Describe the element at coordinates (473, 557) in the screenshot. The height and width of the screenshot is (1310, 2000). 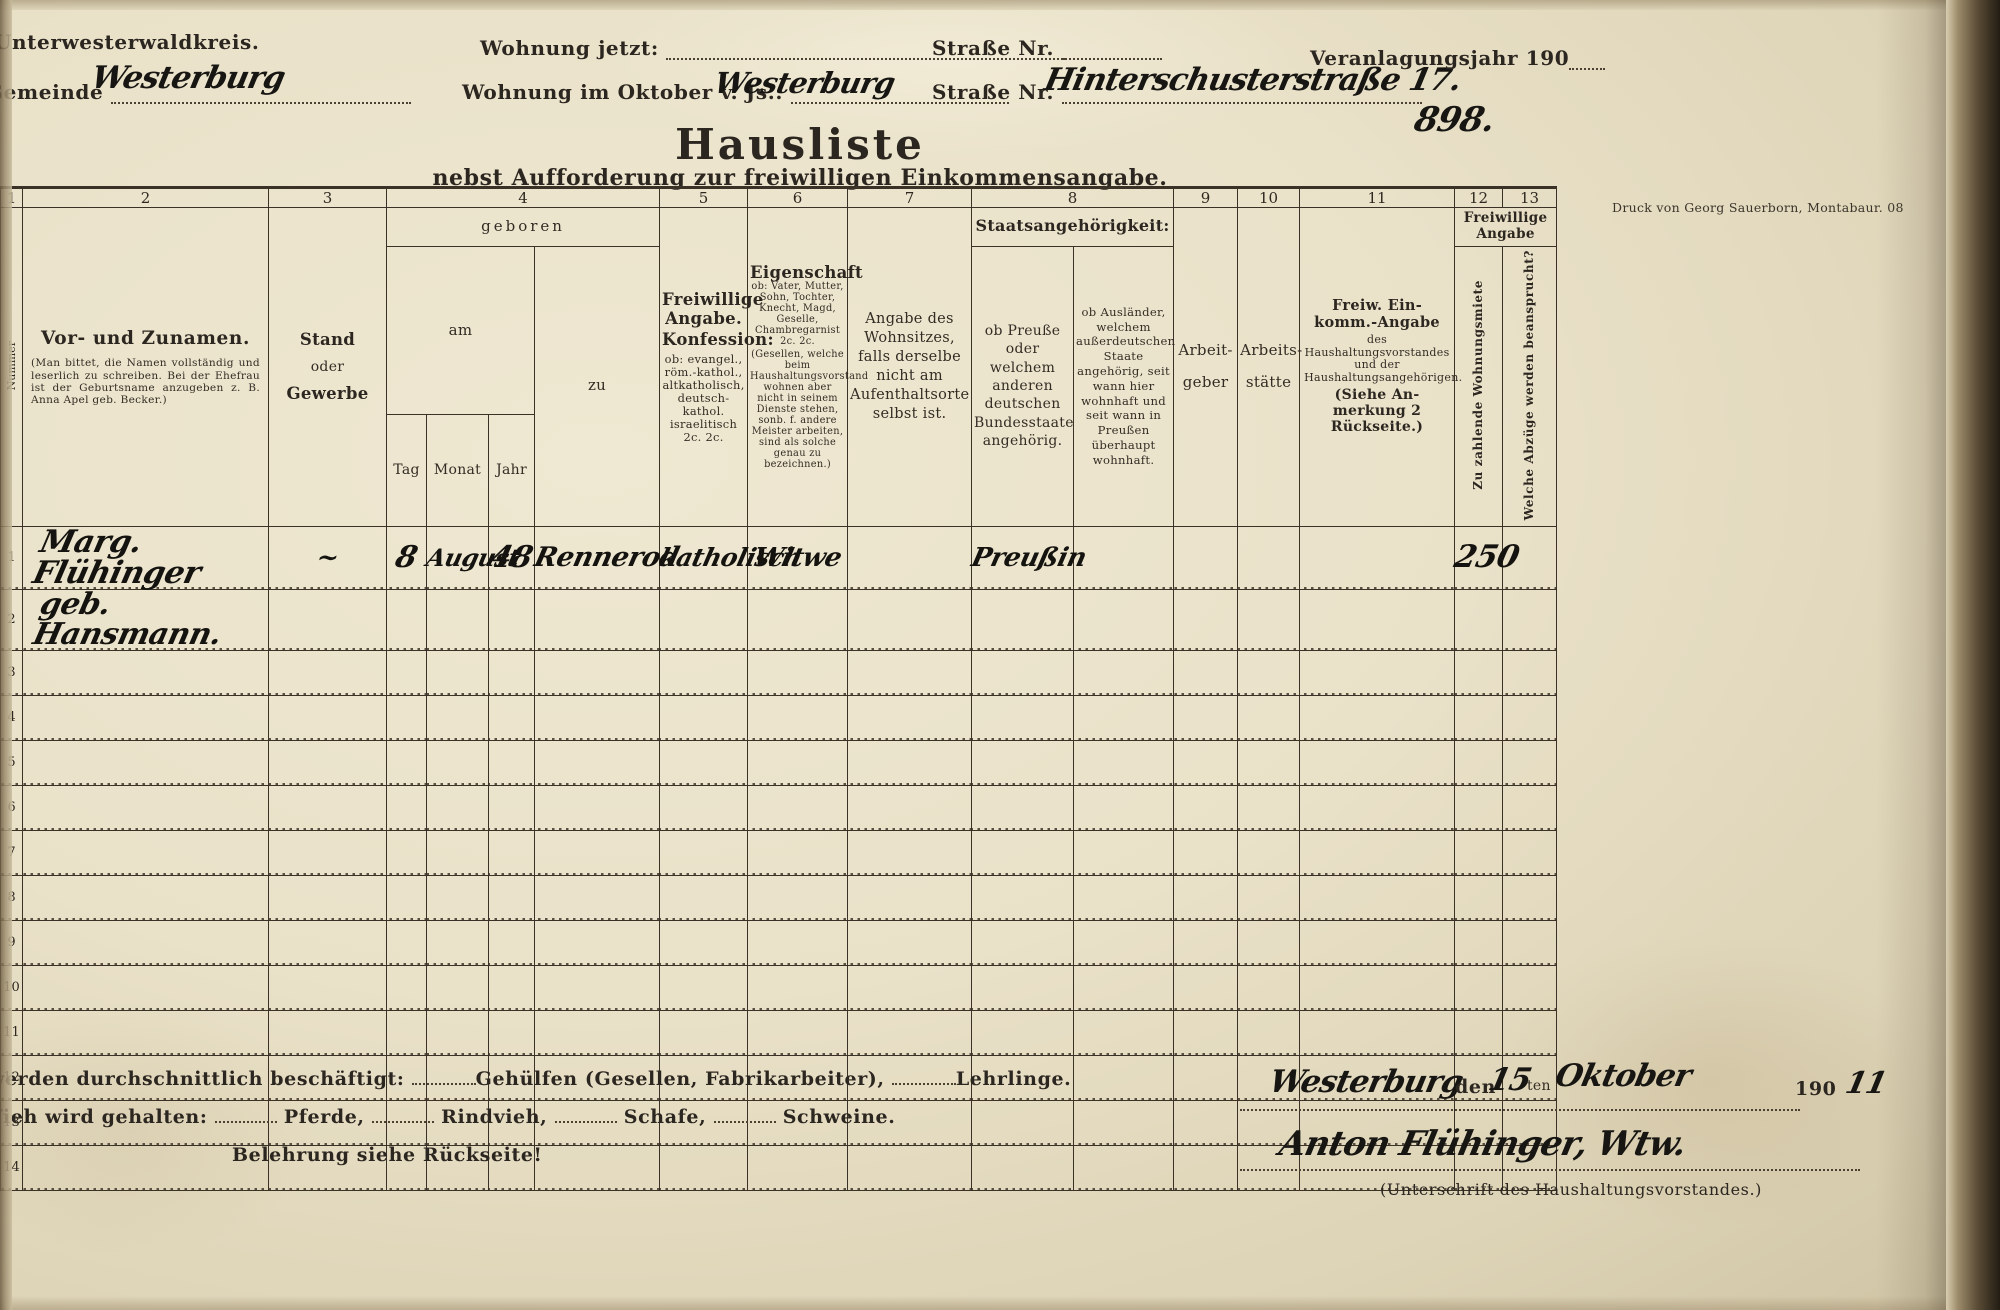
I see `cell-monat: August` at that location.